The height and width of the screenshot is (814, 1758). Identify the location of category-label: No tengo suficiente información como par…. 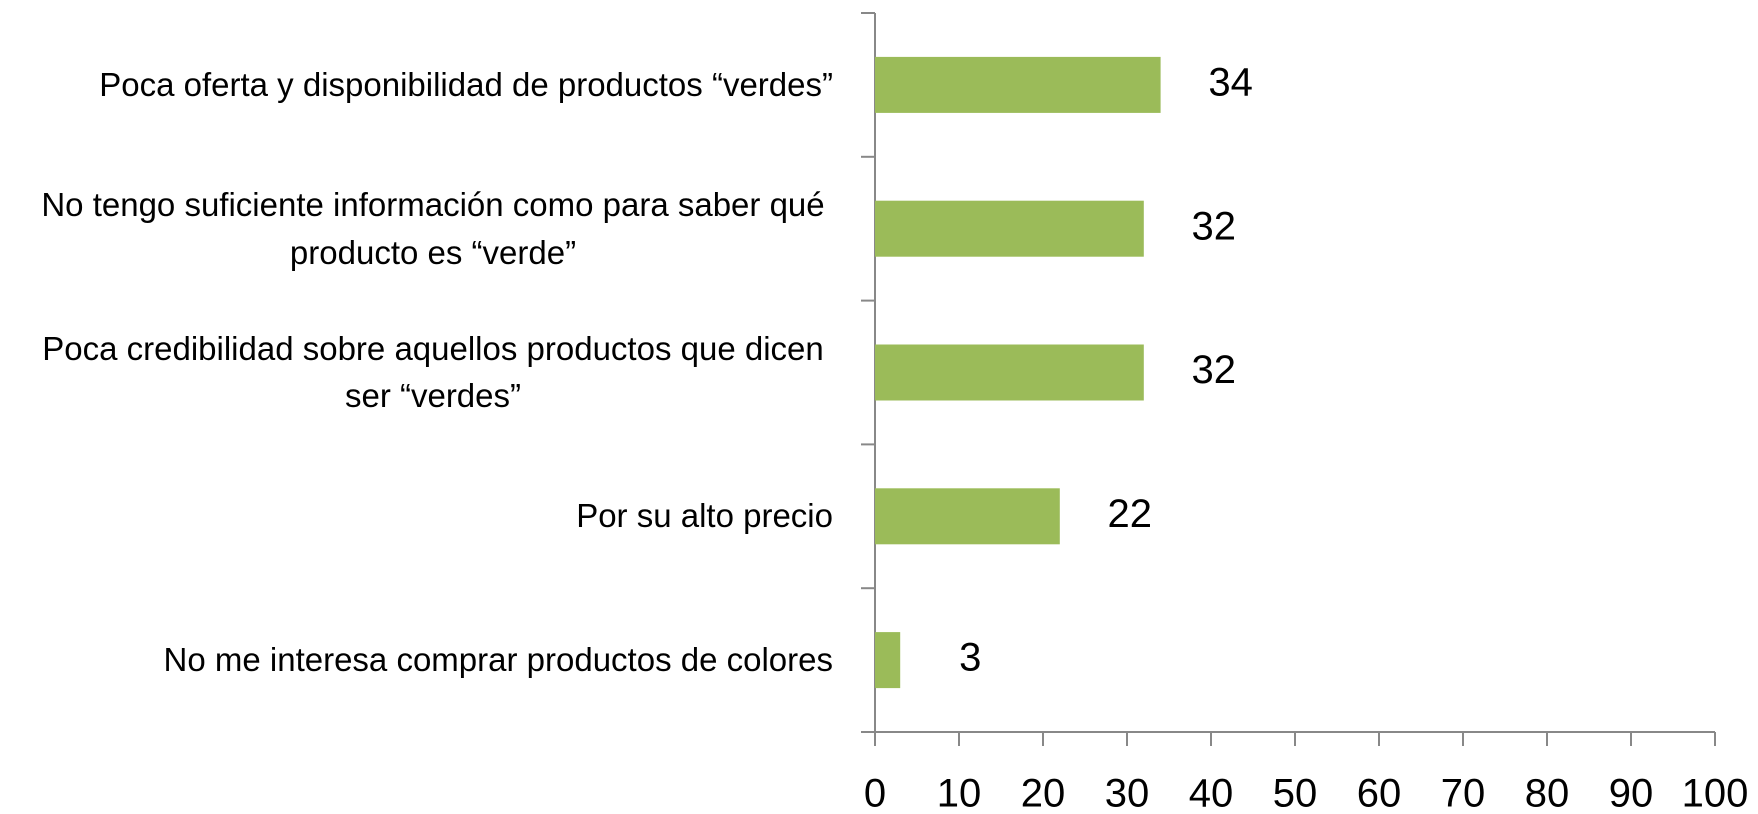
(416, 229).